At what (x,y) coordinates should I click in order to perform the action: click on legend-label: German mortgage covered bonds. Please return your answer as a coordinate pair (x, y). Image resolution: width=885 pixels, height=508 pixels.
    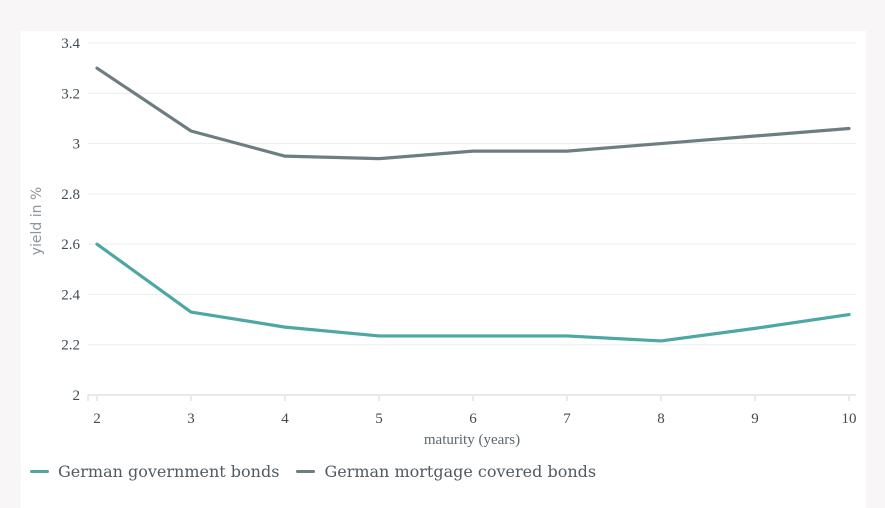
    Looking at the image, I should click on (460, 471).